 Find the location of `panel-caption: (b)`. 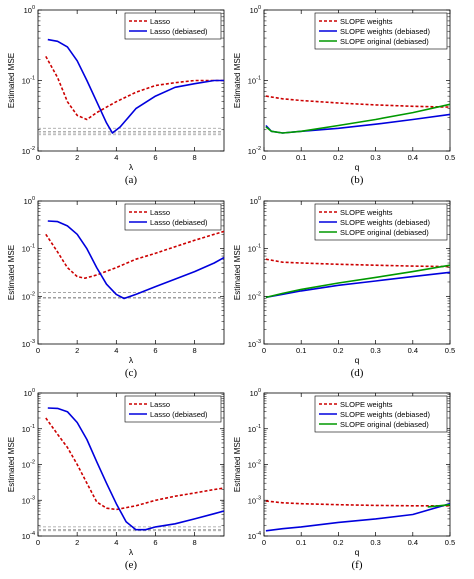

panel-caption: (b) is located at coordinates (357, 180).